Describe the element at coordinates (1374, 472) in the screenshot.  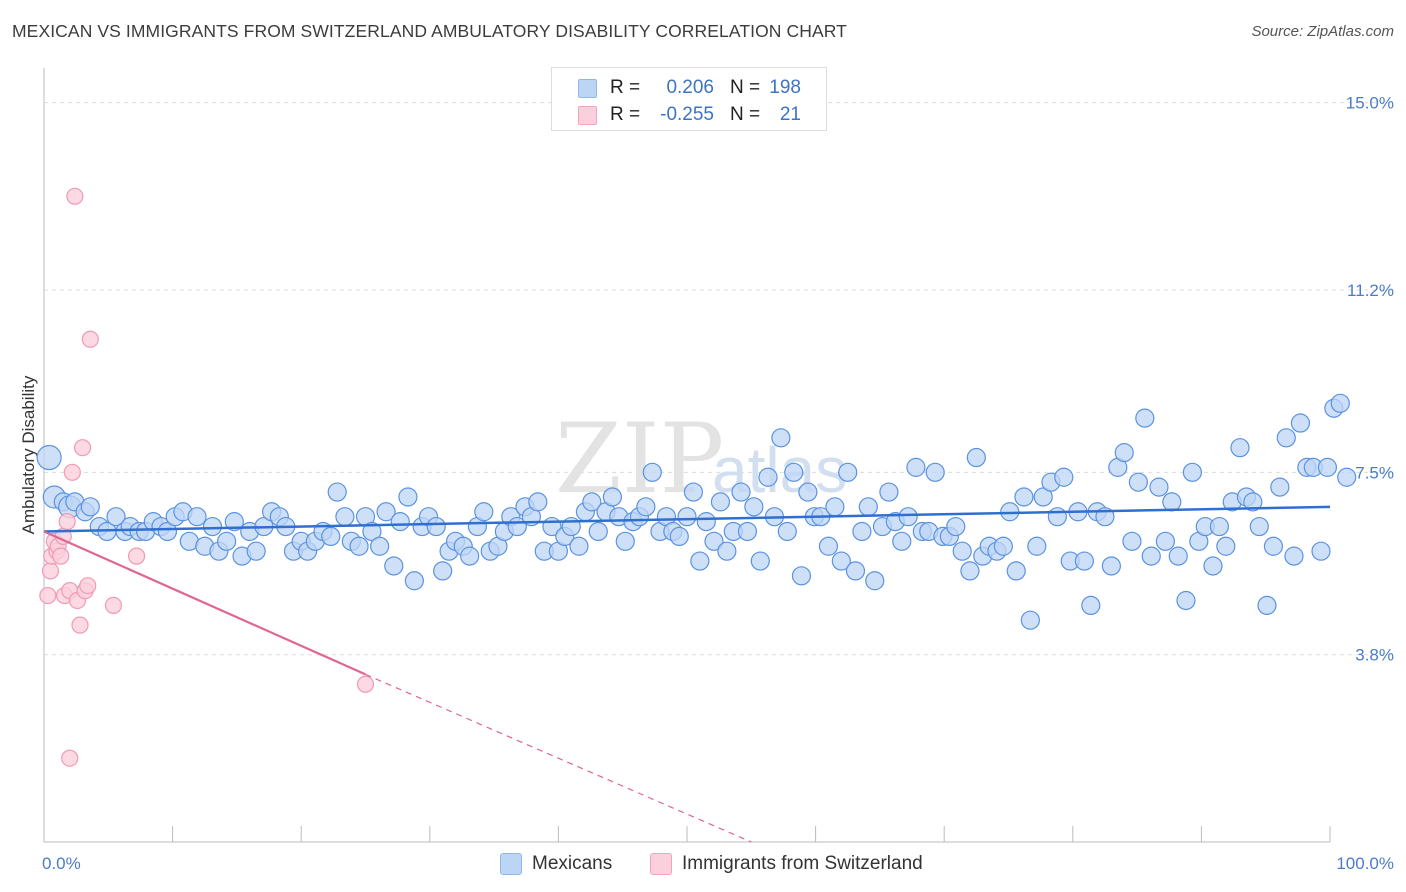
I see `y-tick-label: 7.5%` at that location.